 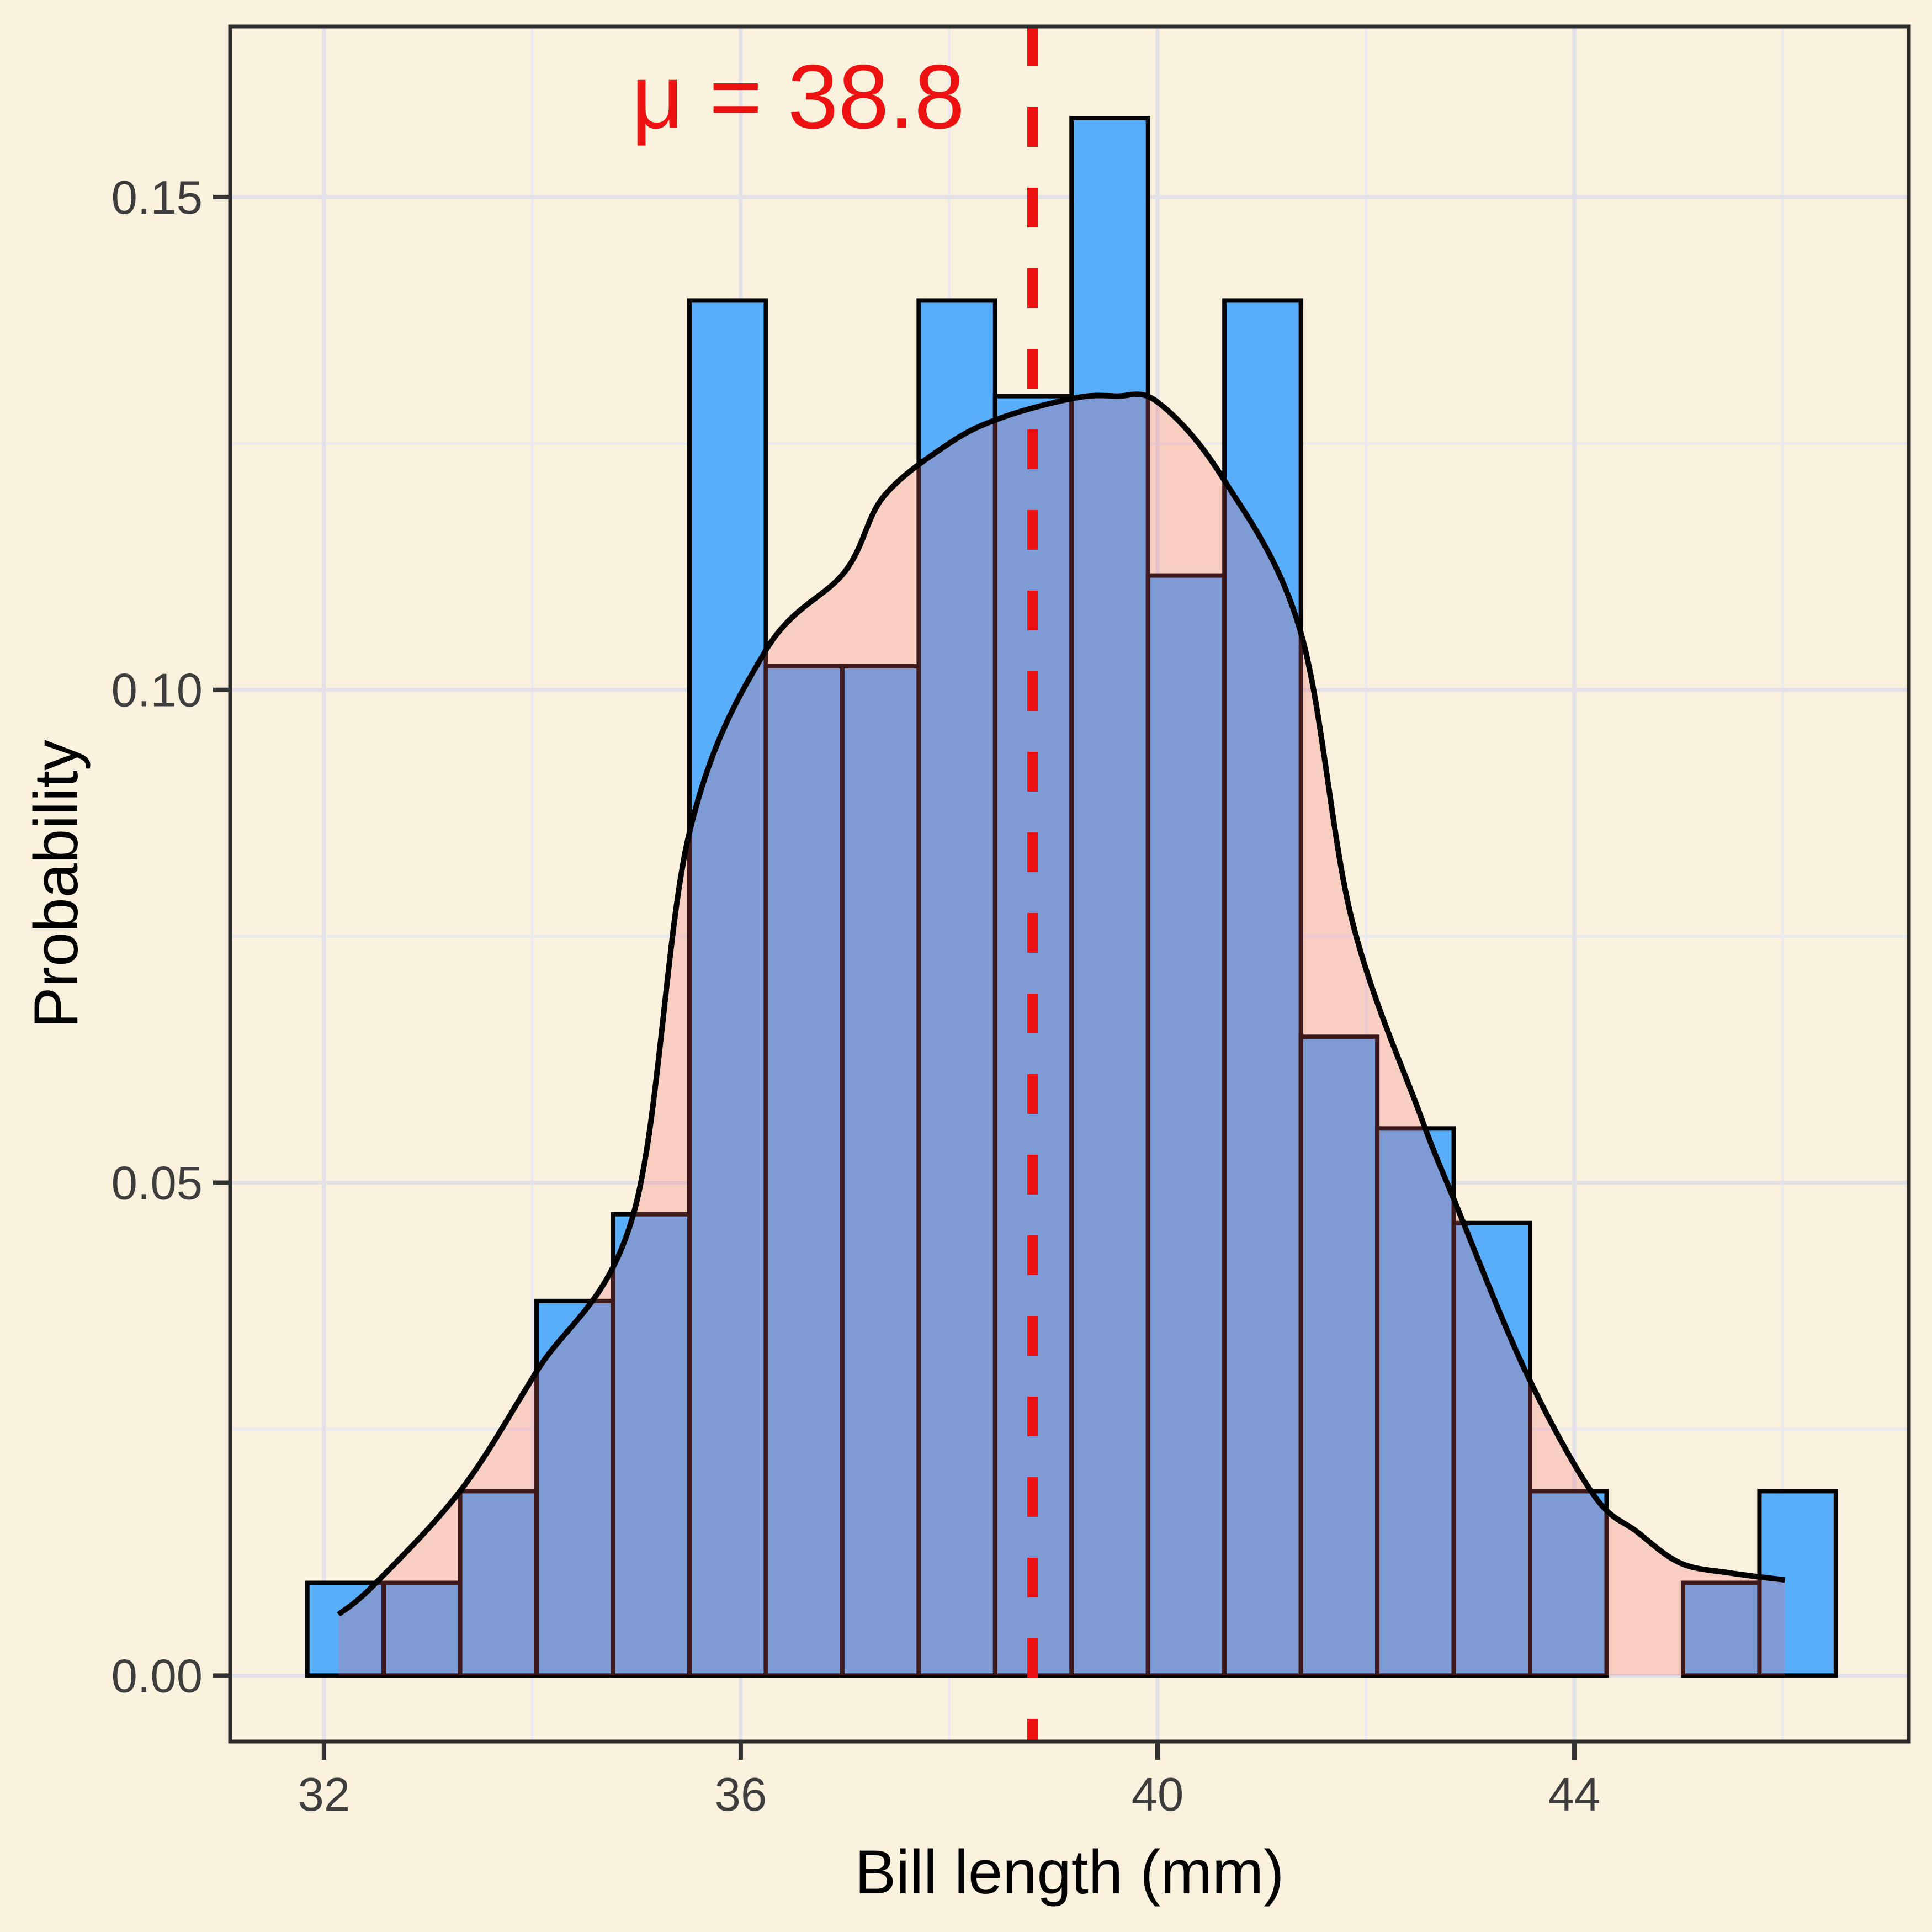 What do you see at coordinates (158, 1184) in the screenshot?
I see `y-tick-label: 0.05` at bounding box center [158, 1184].